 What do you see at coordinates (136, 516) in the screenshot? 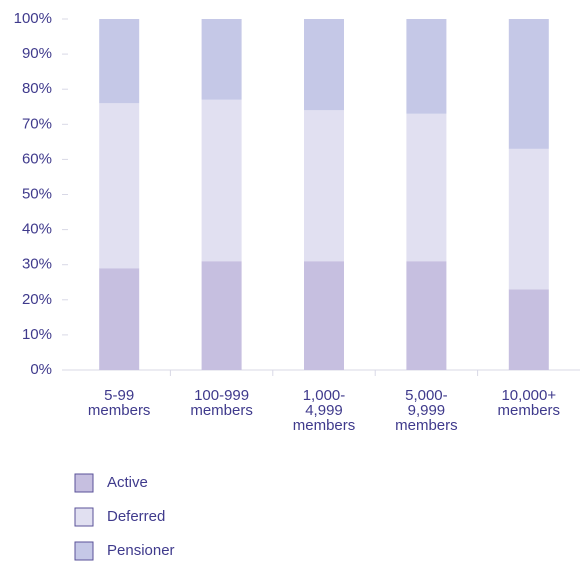
I see `legend-label: Deferred` at bounding box center [136, 516].